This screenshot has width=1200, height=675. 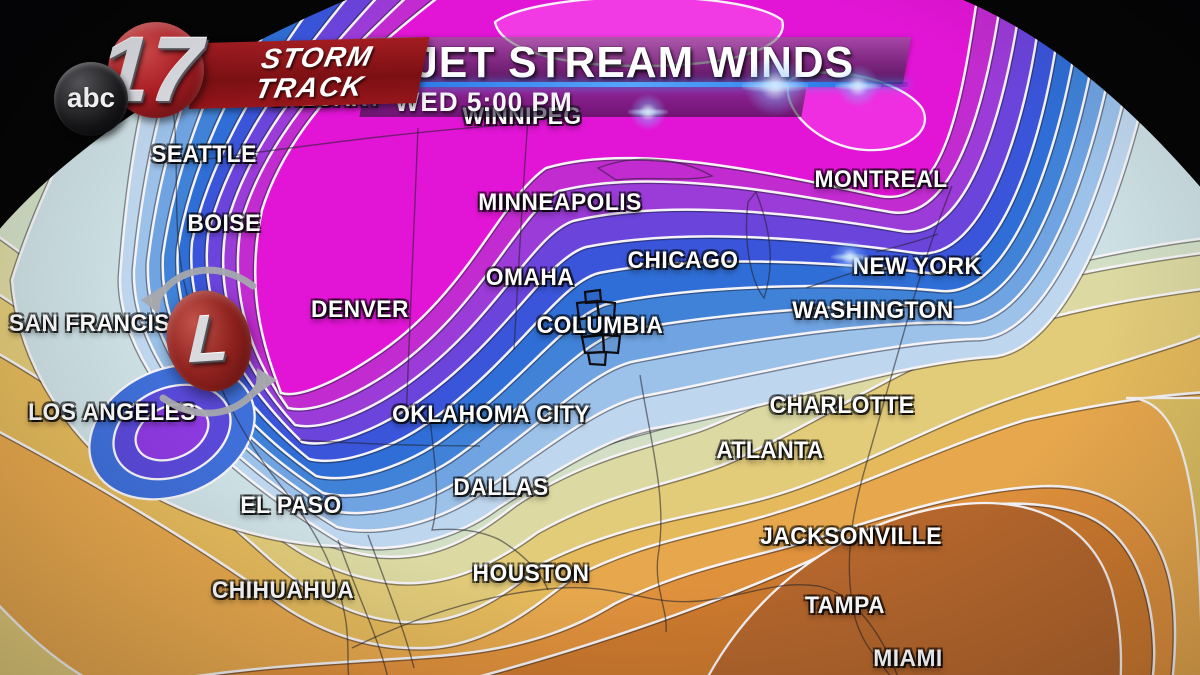 I want to click on storm-track-line2: TRACK, so click(x=310, y=87).